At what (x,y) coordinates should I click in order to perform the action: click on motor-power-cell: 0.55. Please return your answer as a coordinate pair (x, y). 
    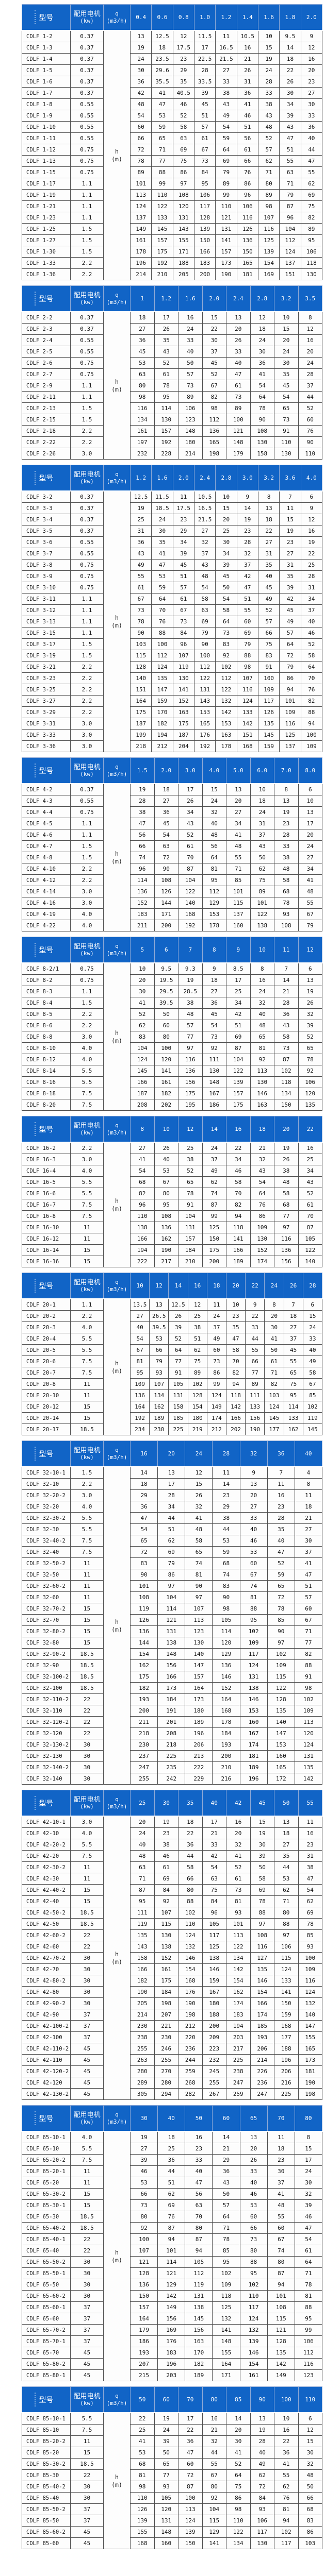
    Looking at the image, I should click on (87, 801).